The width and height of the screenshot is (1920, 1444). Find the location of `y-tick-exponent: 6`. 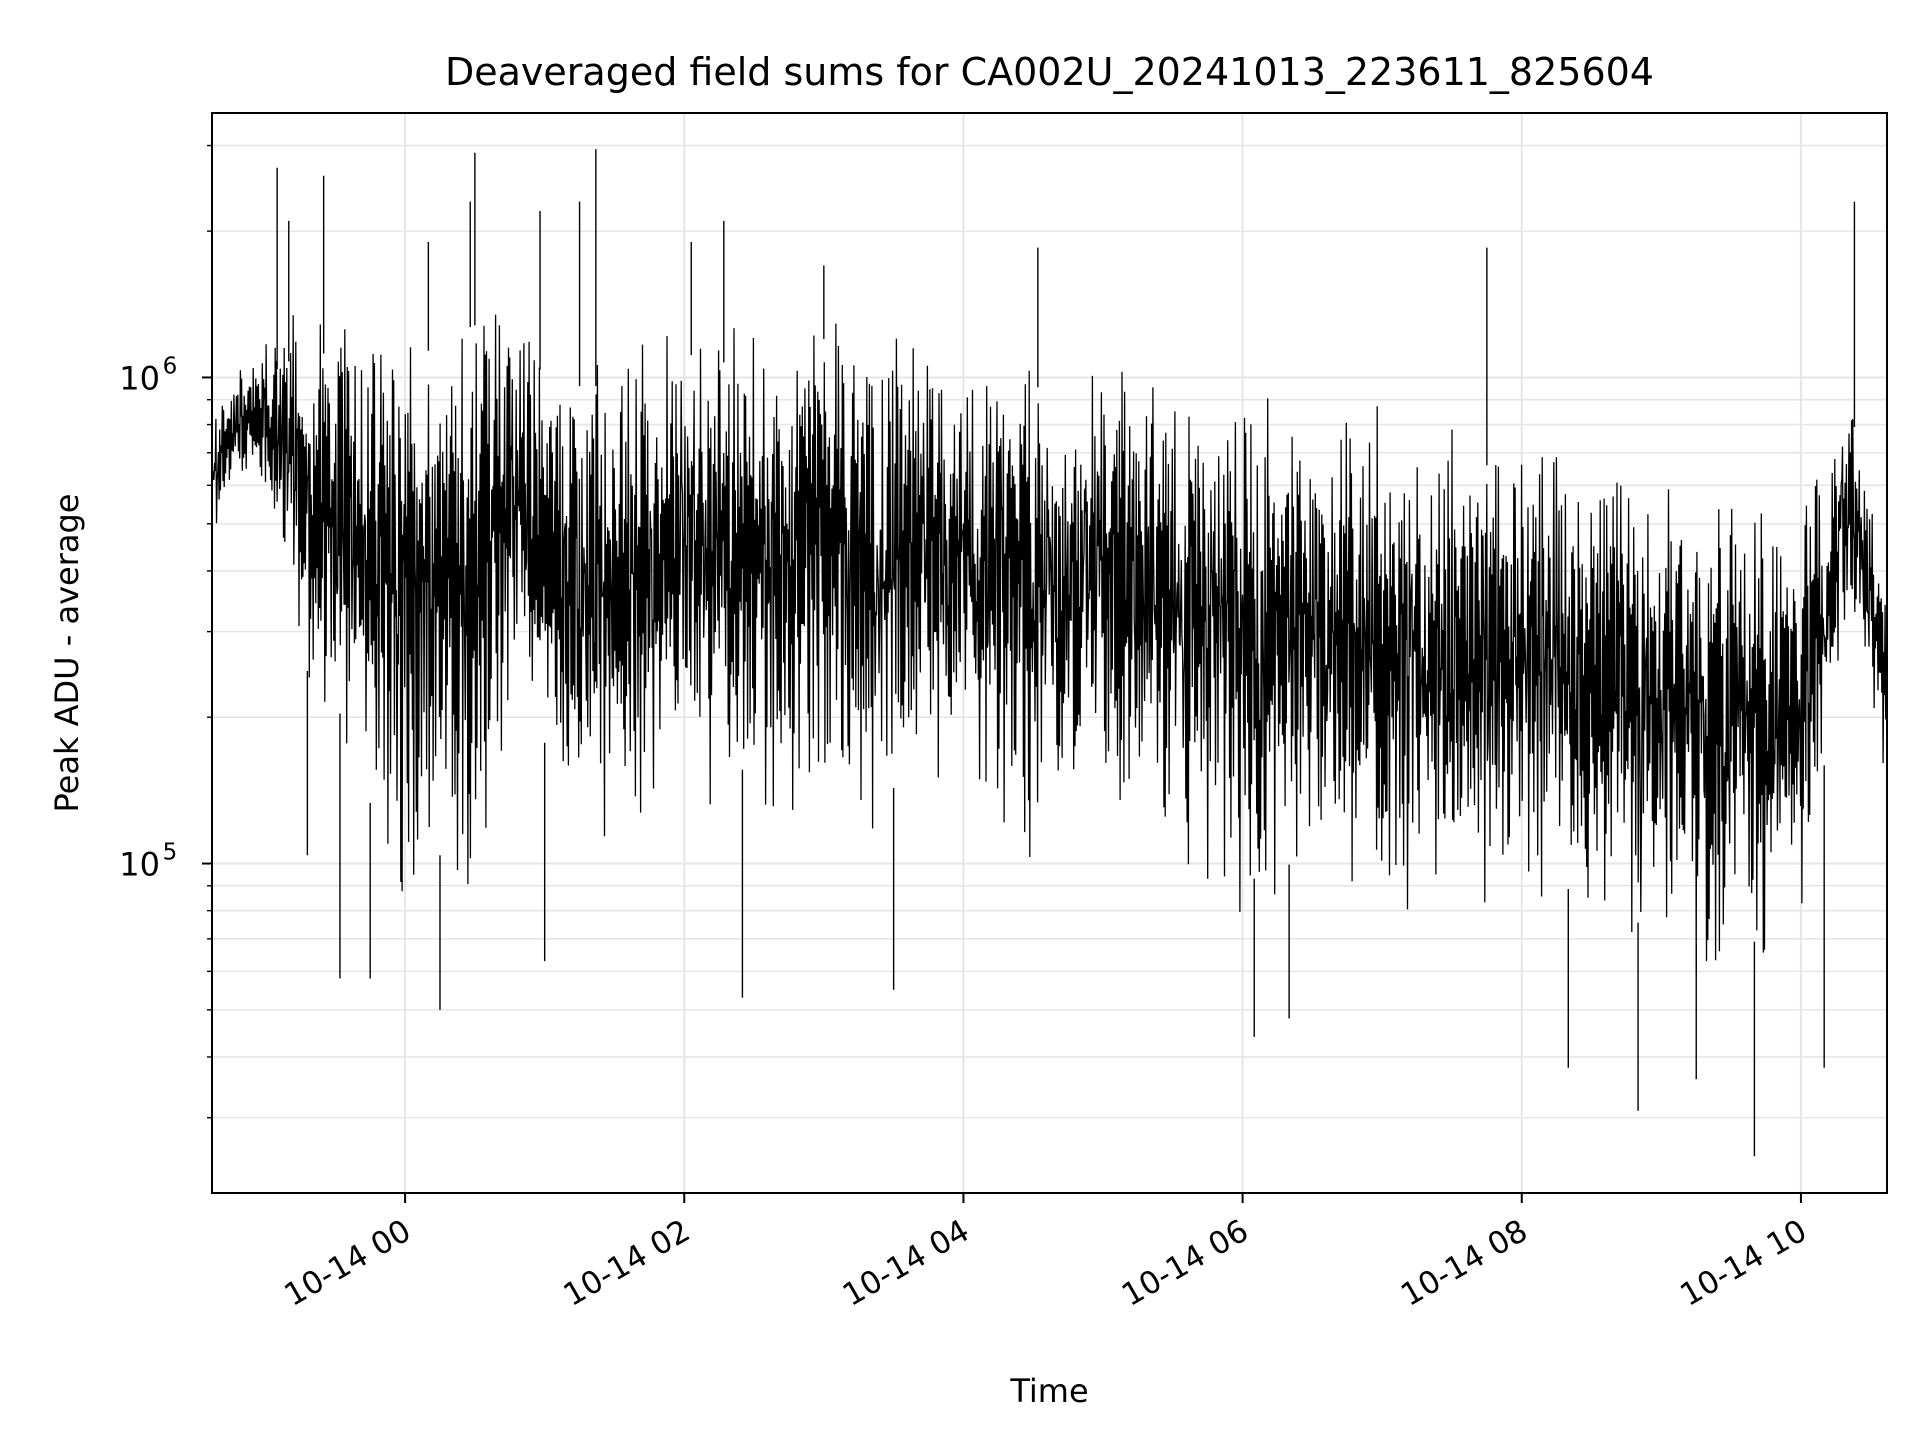

y-tick-exponent: 6 is located at coordinates (170, 366).